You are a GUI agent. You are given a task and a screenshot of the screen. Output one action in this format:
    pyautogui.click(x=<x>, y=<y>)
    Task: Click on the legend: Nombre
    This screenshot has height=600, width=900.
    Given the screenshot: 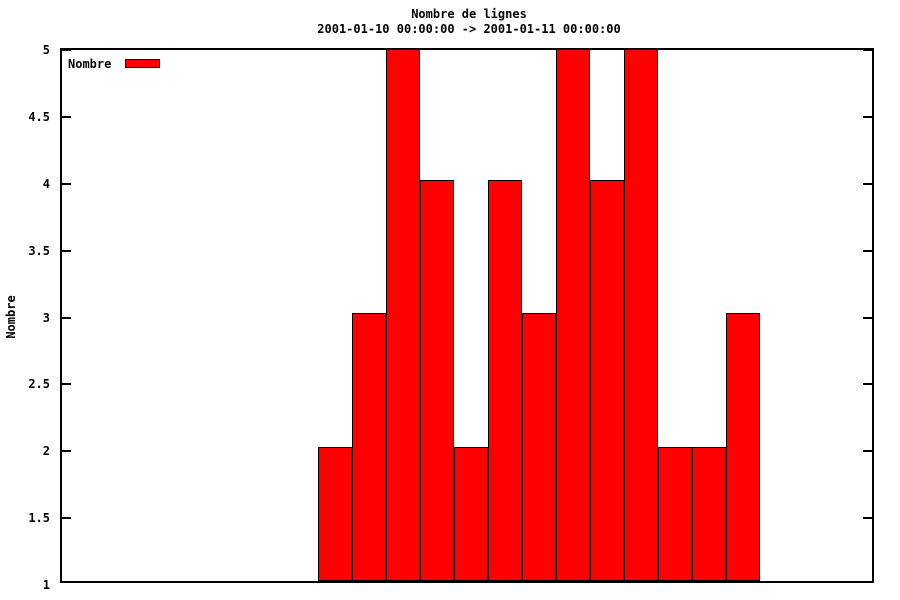 What is the action you would take?
    pyautogui.click(x=114, y=64)
    